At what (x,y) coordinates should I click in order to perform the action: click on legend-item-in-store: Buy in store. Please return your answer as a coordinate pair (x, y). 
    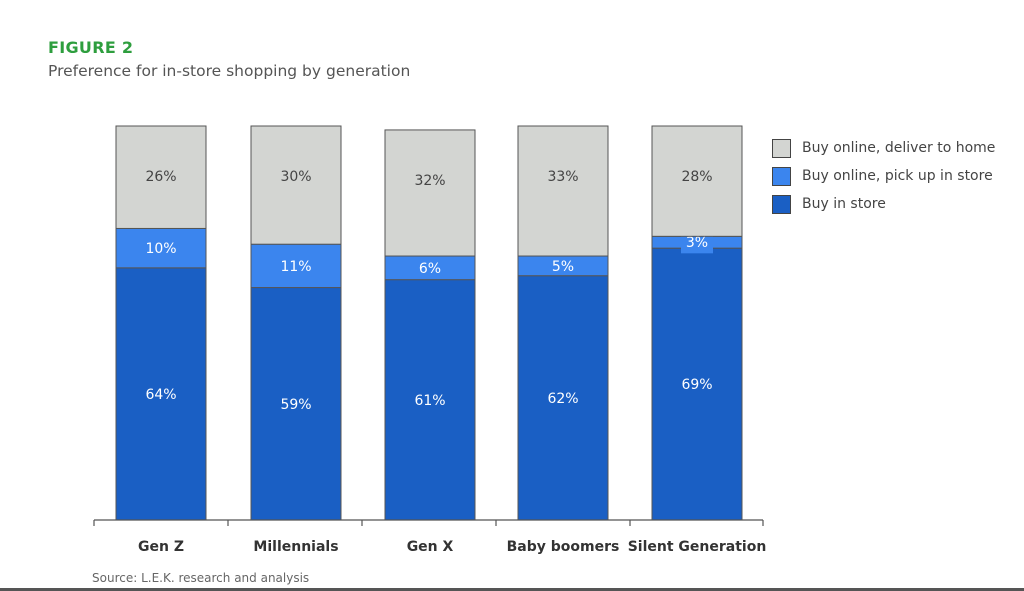
    Looking at the image, I should click on (883, 204).